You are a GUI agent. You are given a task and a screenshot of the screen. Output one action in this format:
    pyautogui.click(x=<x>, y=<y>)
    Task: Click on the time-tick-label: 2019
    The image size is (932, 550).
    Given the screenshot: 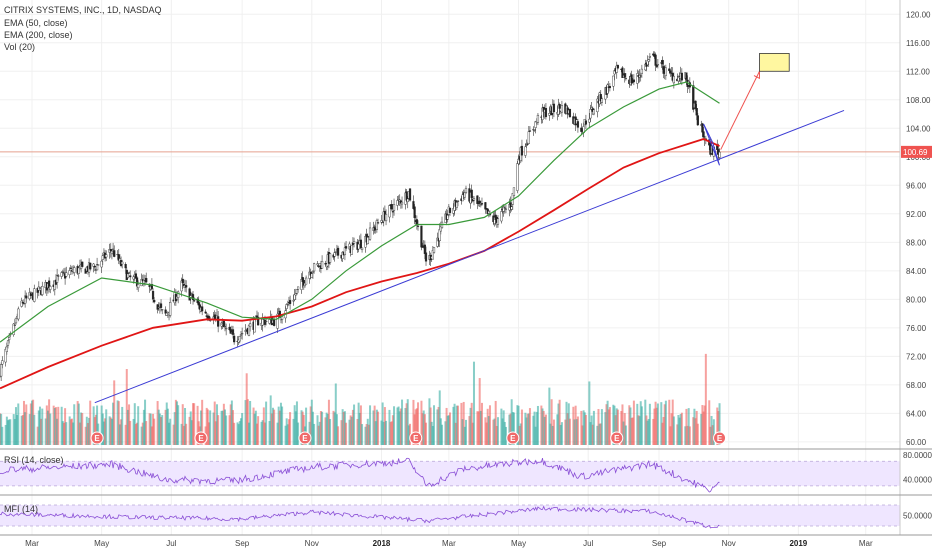 What is the action you would take?
    pyautogui.click(x=798, y=543)
    